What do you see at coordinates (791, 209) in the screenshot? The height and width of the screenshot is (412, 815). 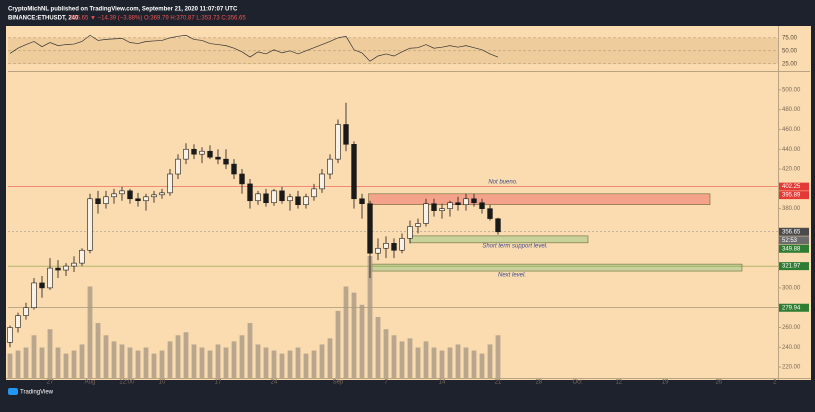 I see `y-tick-label: 380.00` at bounding box center [791, 209].